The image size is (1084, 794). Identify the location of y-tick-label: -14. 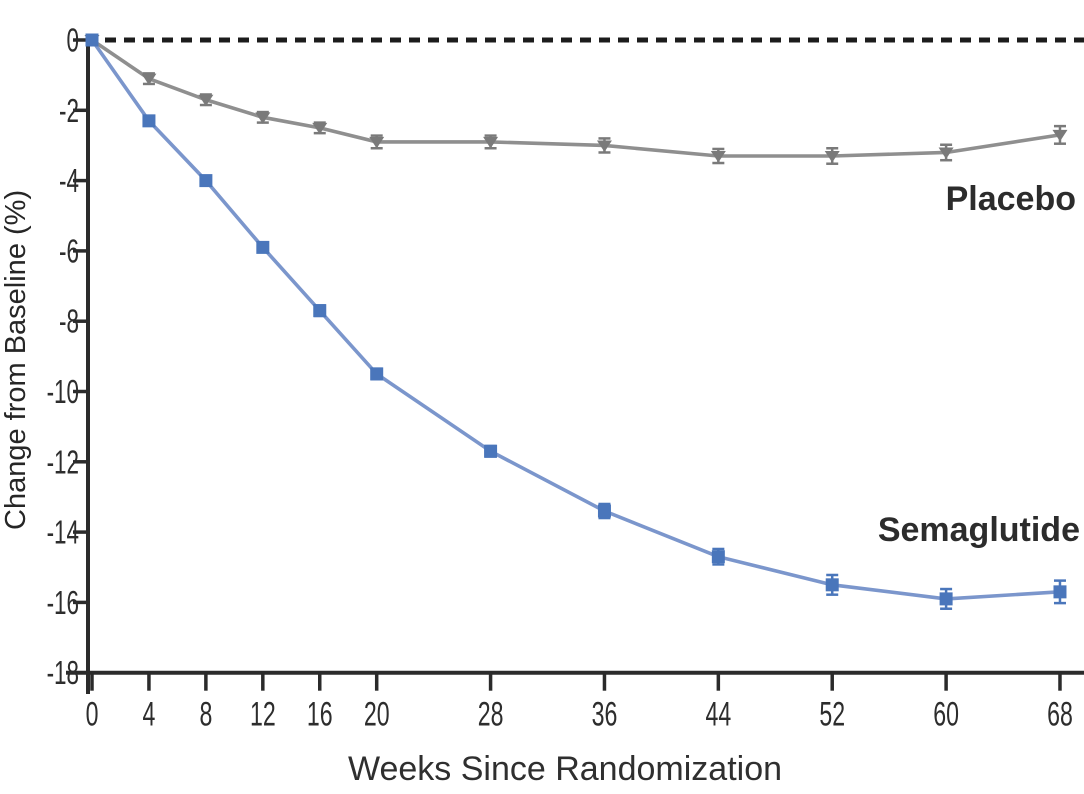
(63, 531).